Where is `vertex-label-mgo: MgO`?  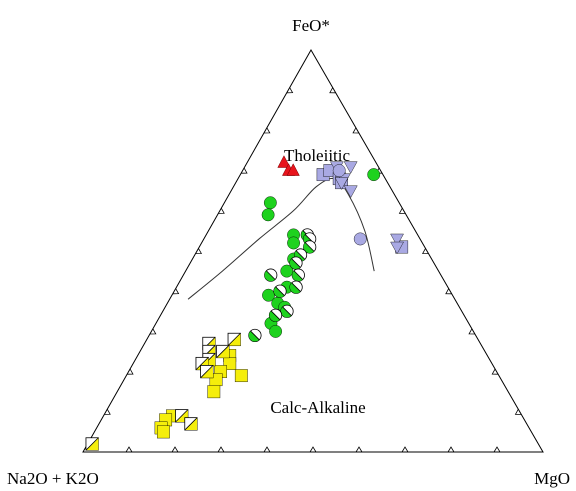 vertex-label-mgo: MgO is located at coordinates (552, 478).